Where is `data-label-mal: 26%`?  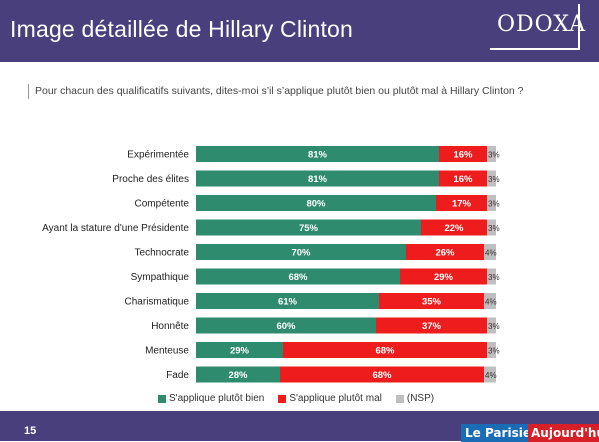
data-label-mal: 26% is located at coordinates (445, 253).